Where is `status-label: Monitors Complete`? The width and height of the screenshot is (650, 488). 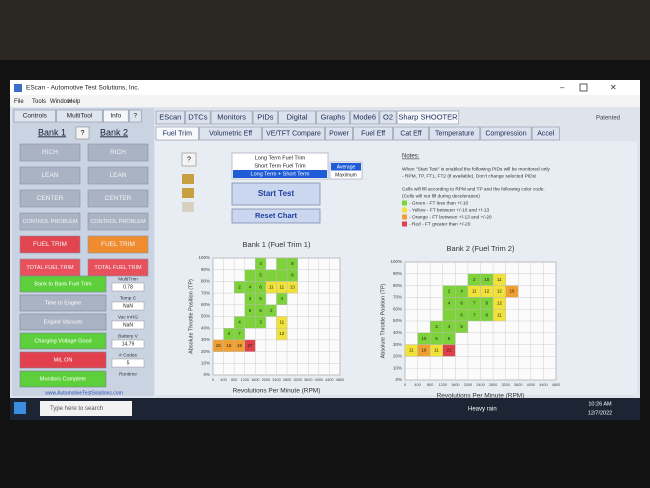 status-label: Monitors Complete is located at coordinates (63, 379).